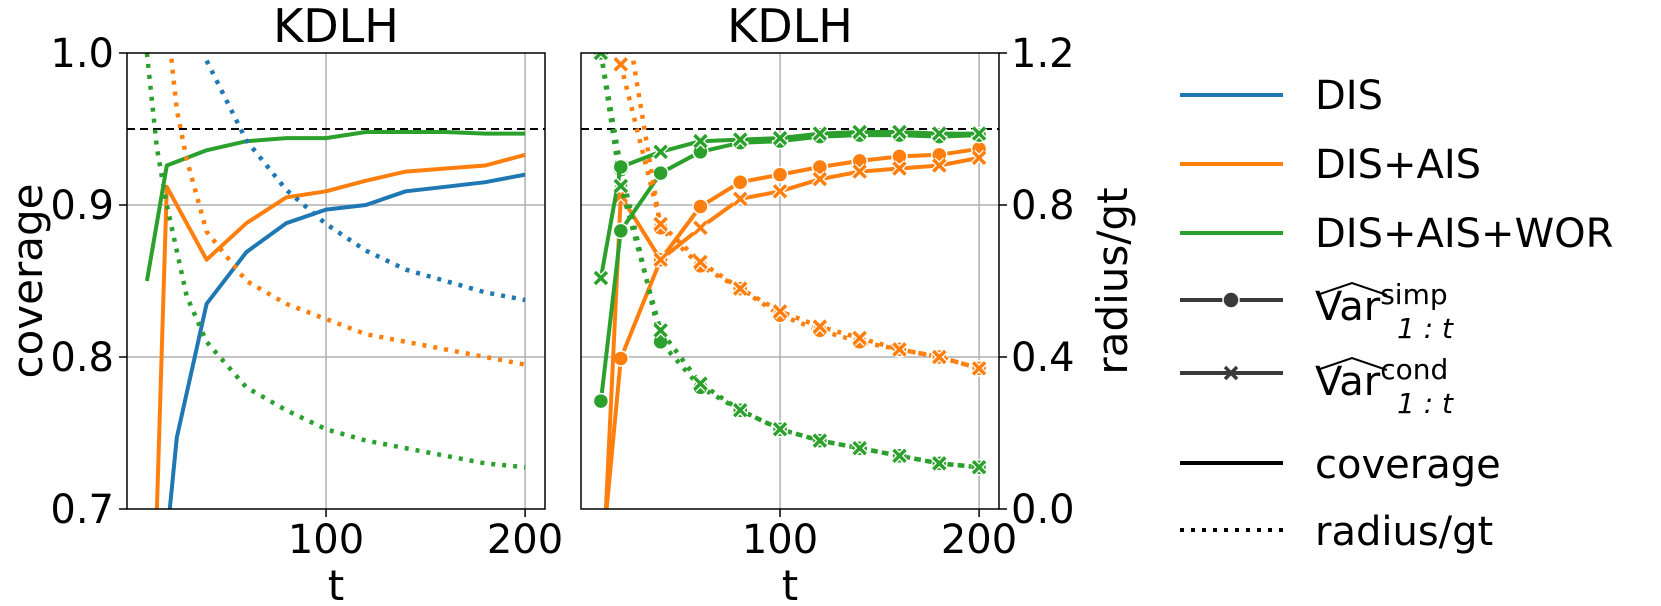 Image resolution: width=1661 pixels, height=606 pixels. What do you see at coordinates (1398, 165) in the screenshot?
I see `legend-label: DIS+AIS` at bounding box center [1398, 165].